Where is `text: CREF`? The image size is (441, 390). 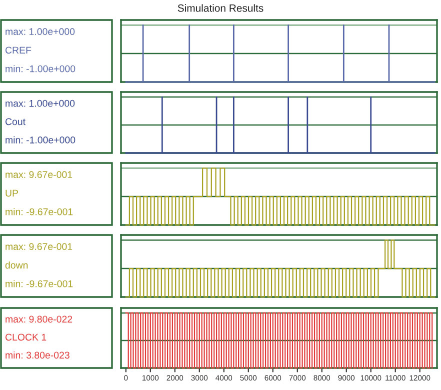
text: CREF is located at coordinates (18, 50).